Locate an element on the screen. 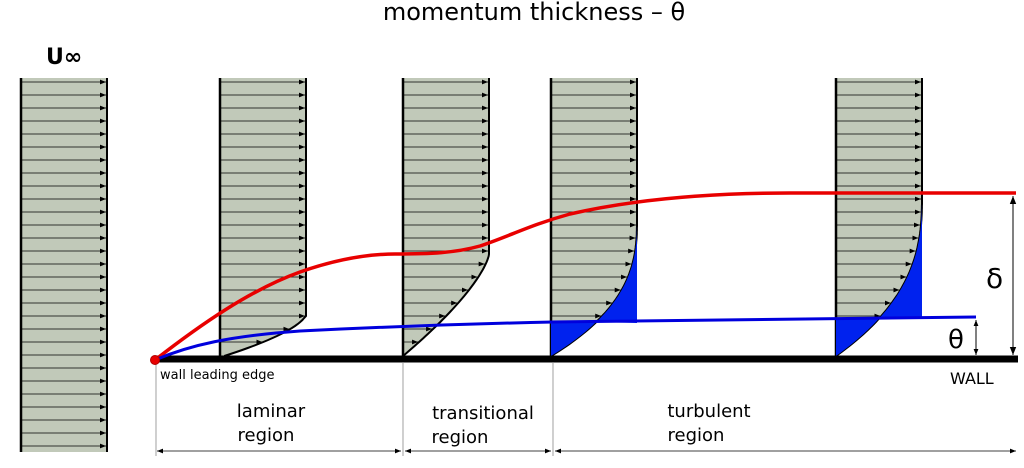  wall-label: WALL is located at coordinates (972, 378).